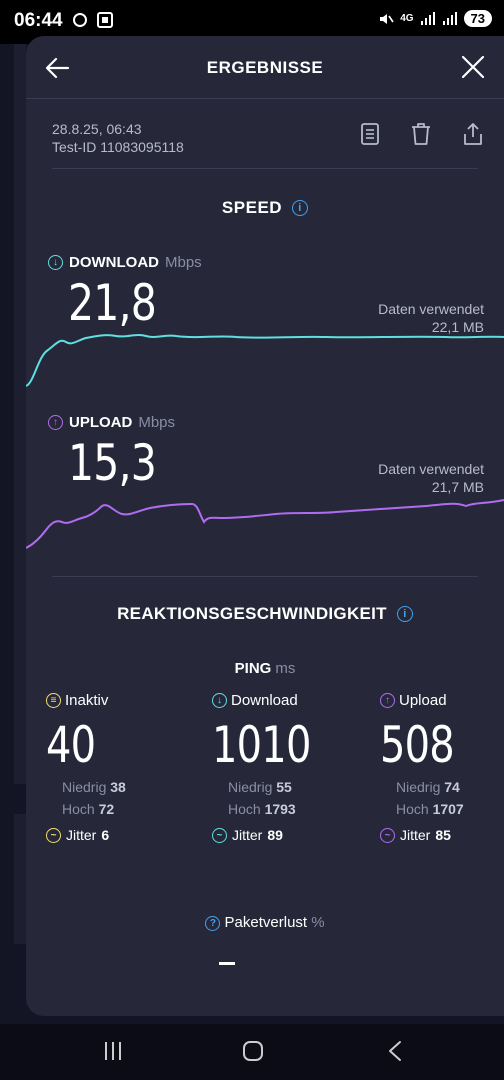  Describe the element at coordinates (105, 20) in the screenshot. I see `screenshot-icon` at that location.